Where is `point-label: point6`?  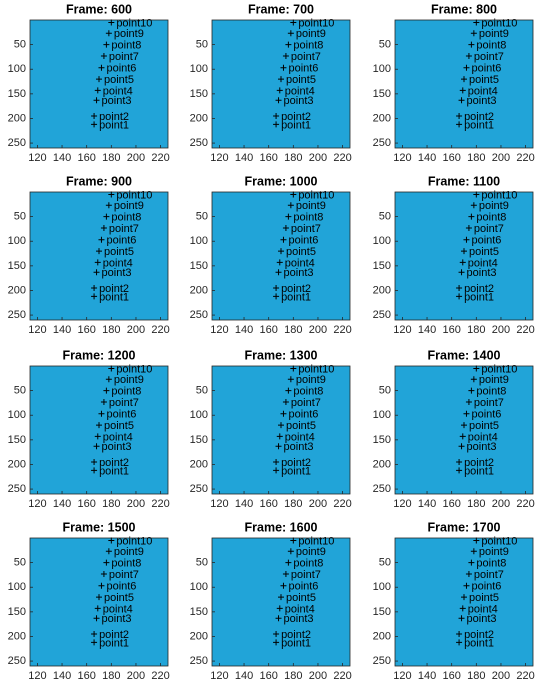 point-label: point6 is located at coordinates (486, 241).